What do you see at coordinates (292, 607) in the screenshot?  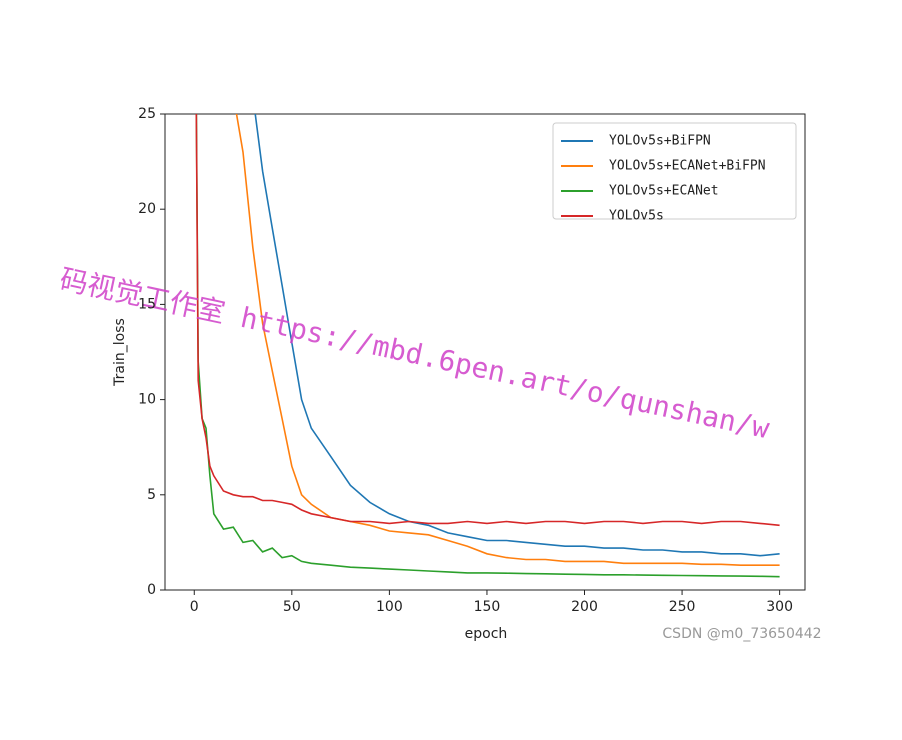 I see `x-tick-label: 50` at bounding box center [292, 607].